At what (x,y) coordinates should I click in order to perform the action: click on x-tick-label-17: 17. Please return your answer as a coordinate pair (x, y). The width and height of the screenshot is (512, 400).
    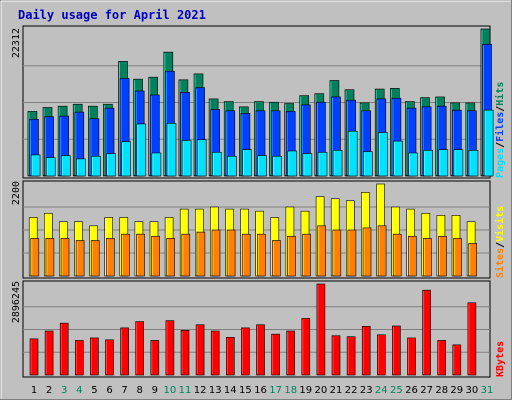
    Looking at the image, I should click on (275, 390).